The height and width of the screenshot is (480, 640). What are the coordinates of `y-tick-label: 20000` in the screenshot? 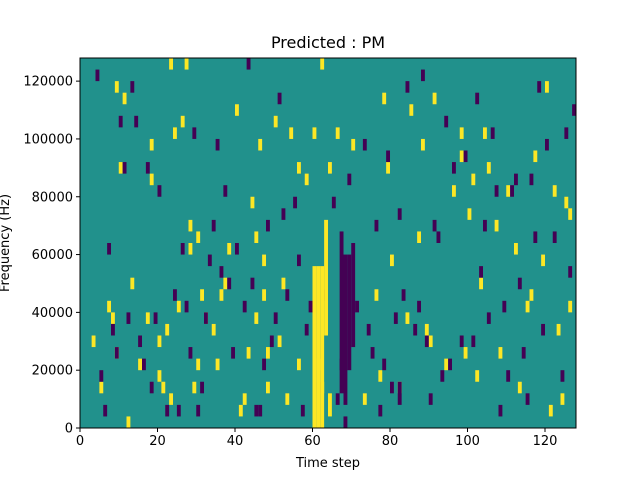 It's located at (52, 371).